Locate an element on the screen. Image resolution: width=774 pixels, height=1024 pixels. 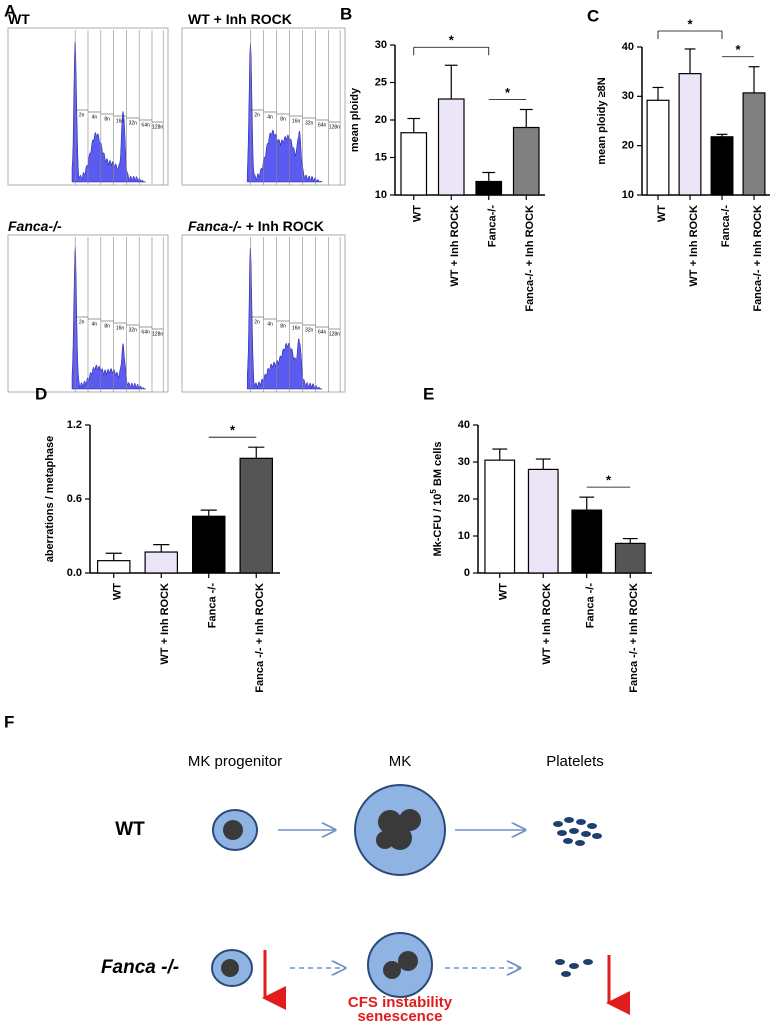
histogram-title: Fanca-/- + Inh ROCK is located at coordinates (256, 226).